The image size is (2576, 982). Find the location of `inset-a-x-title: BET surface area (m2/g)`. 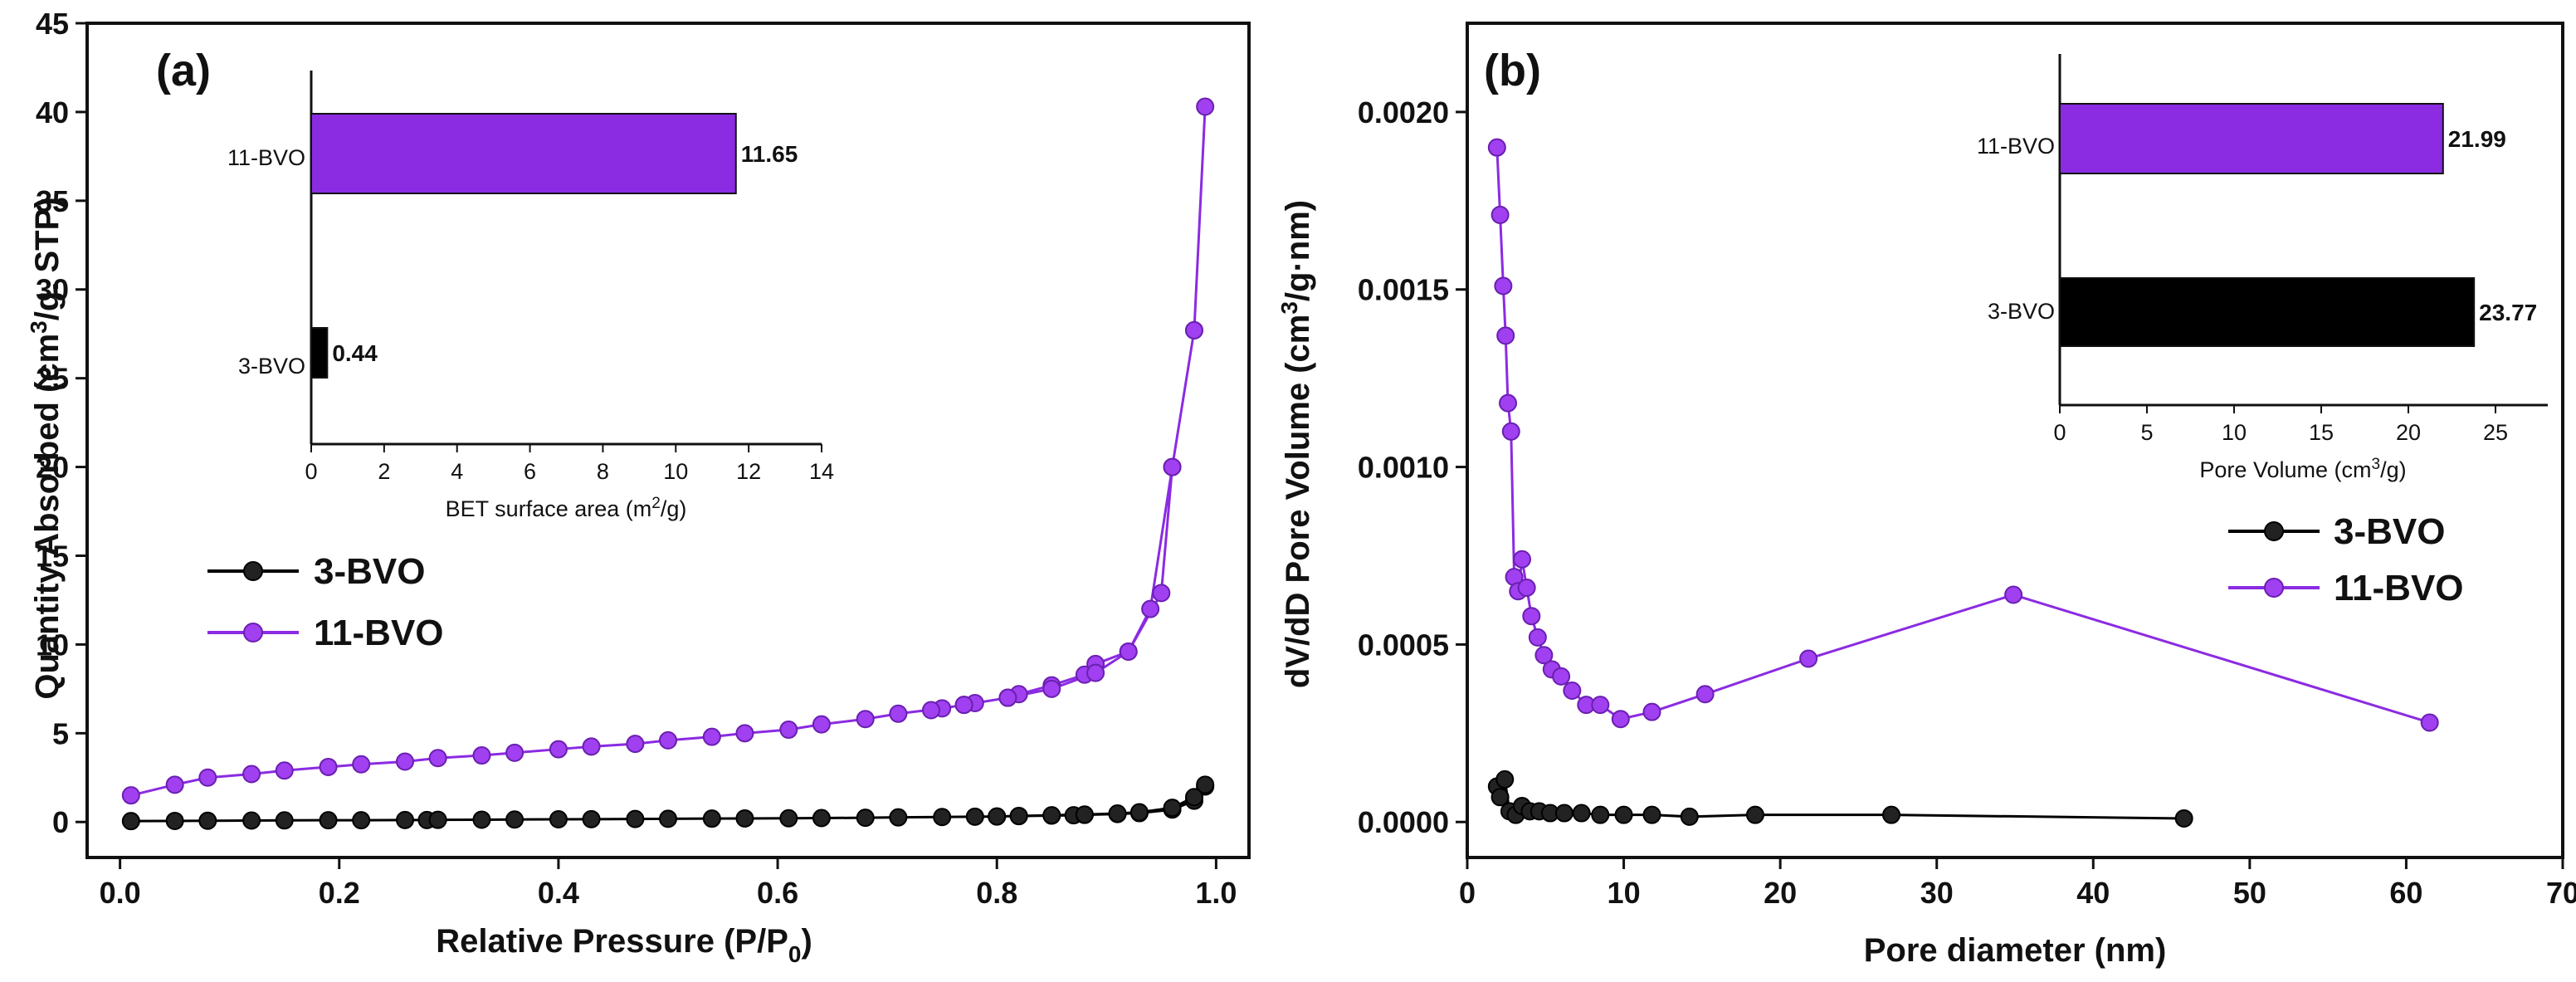

inset-a-x-title: BET surface area (m2/g) is located at coordinates (567, 508).